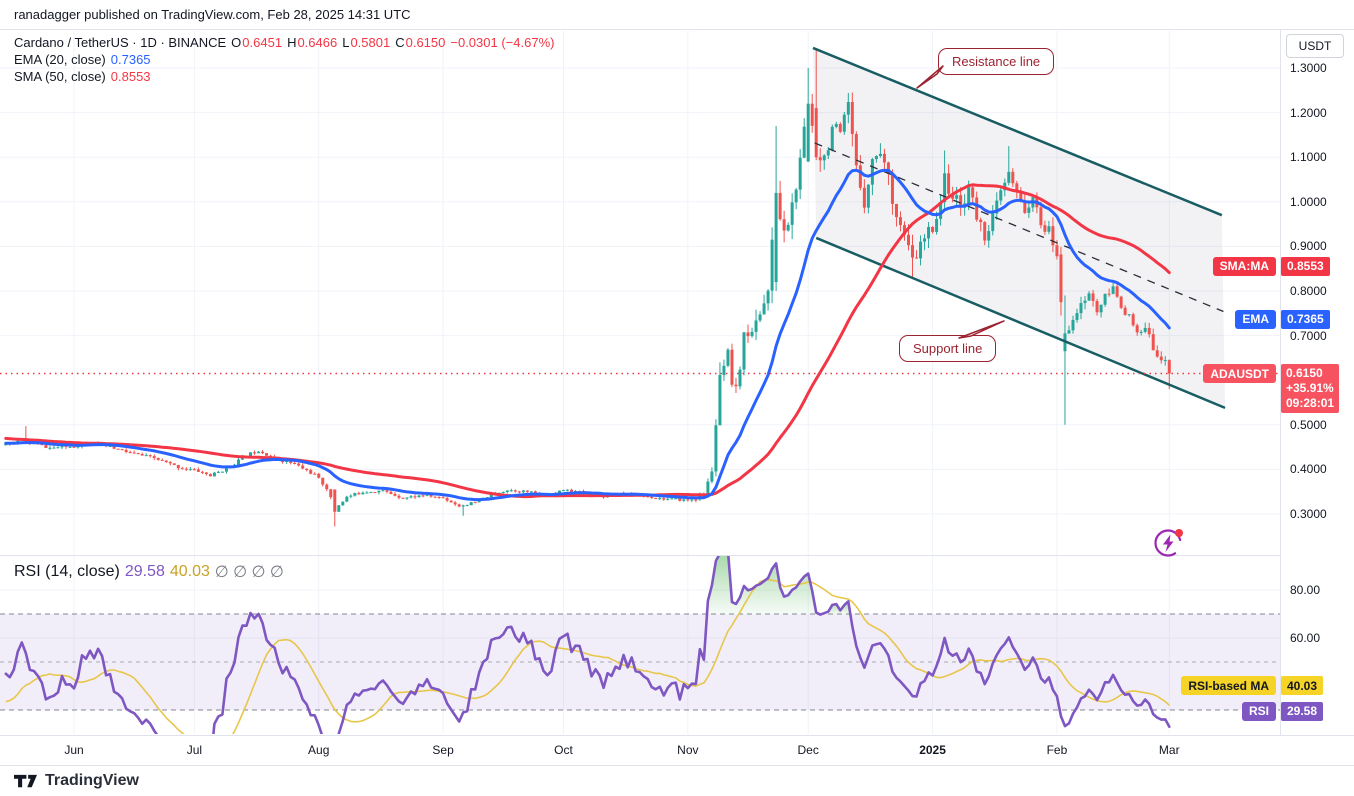 Image resolution: width=1354 pixels, height=796 pixels. What do you see at coordinates (502, 42) in the screenshot?
I see `change-value: −0.0301 (−4.67%)` at bounding box center [502, 42].